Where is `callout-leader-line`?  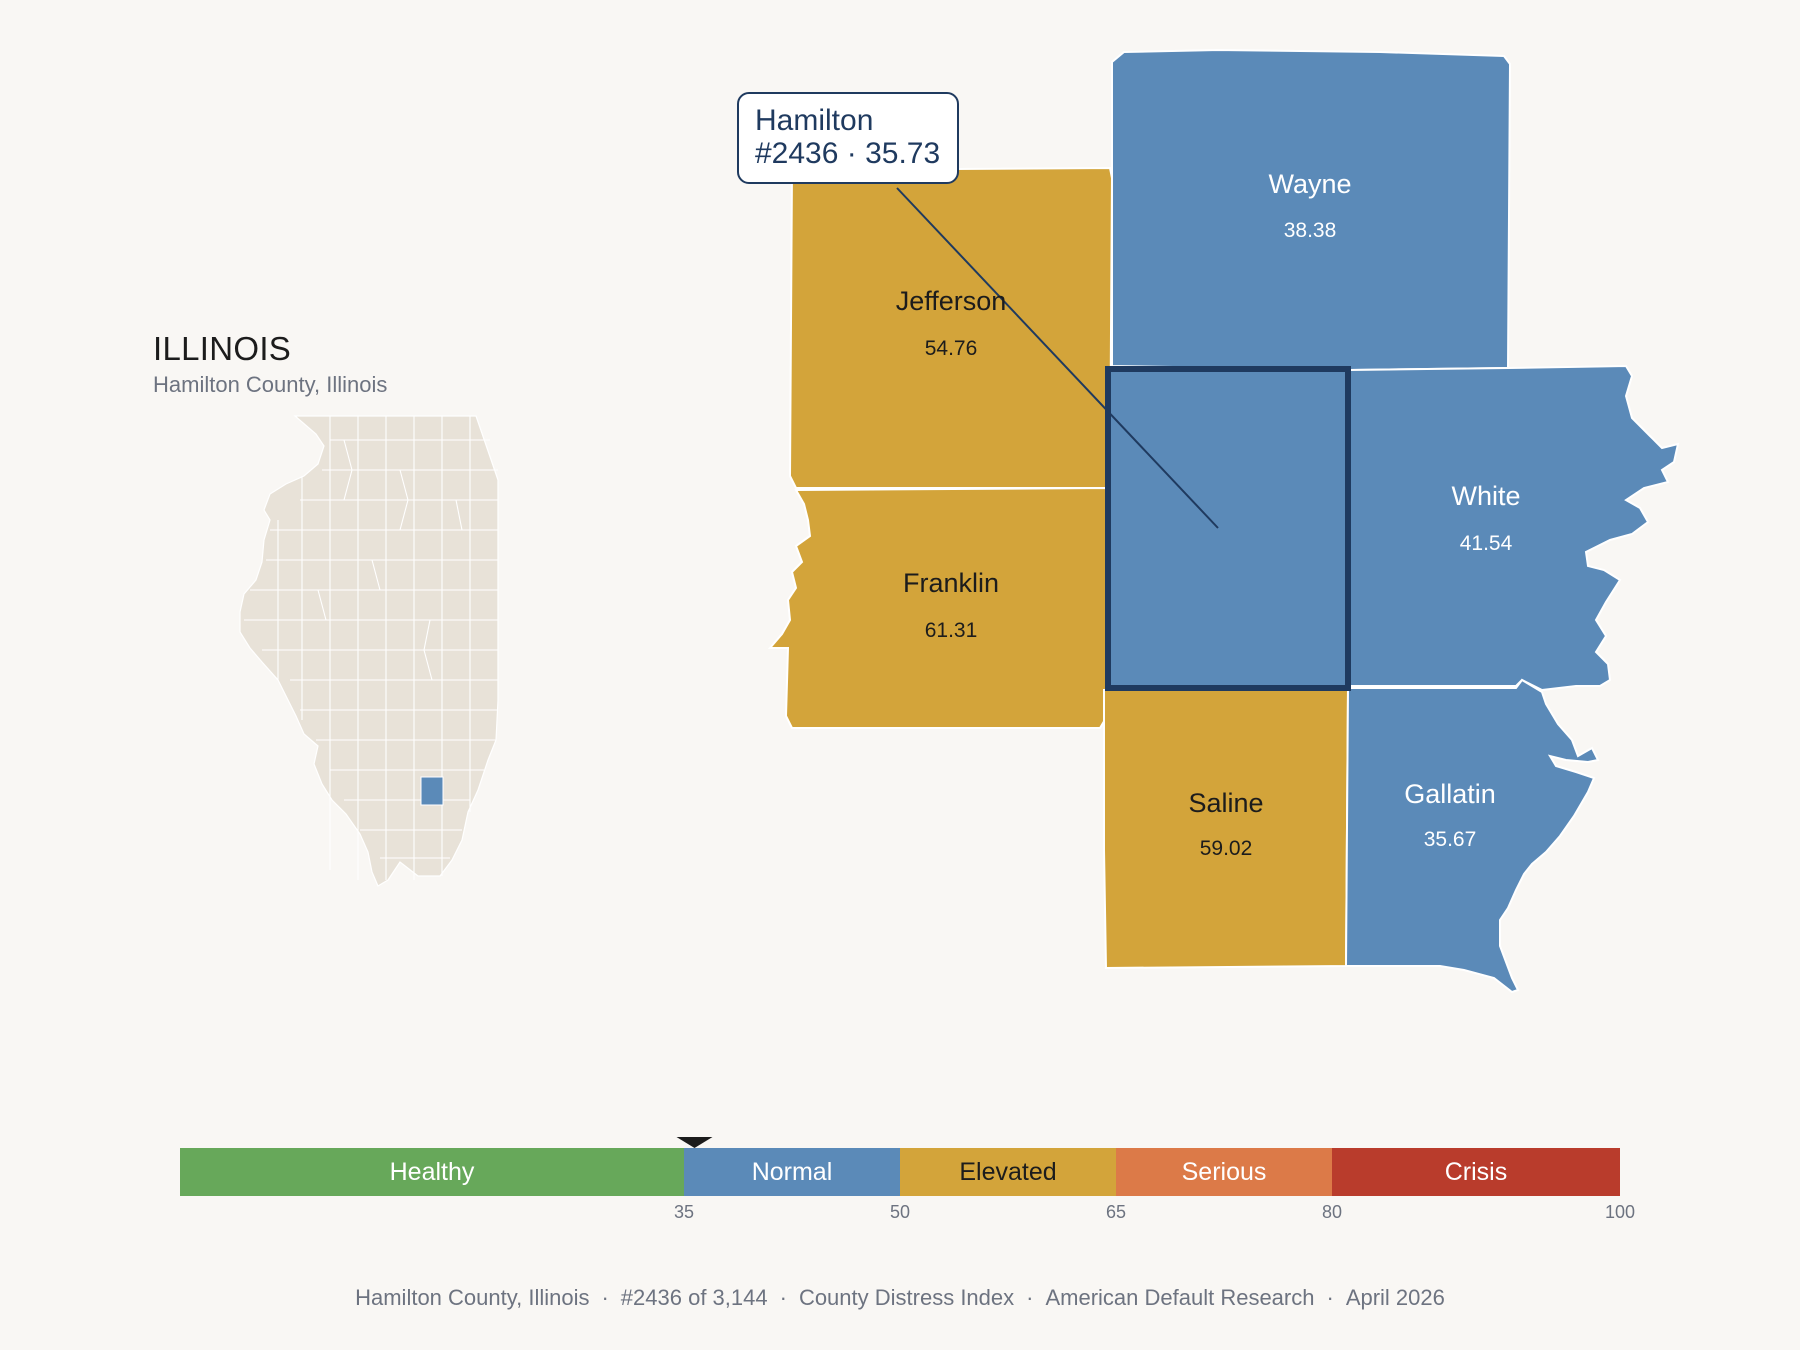 callout-leader-line is located at coordinates (1057, 358).